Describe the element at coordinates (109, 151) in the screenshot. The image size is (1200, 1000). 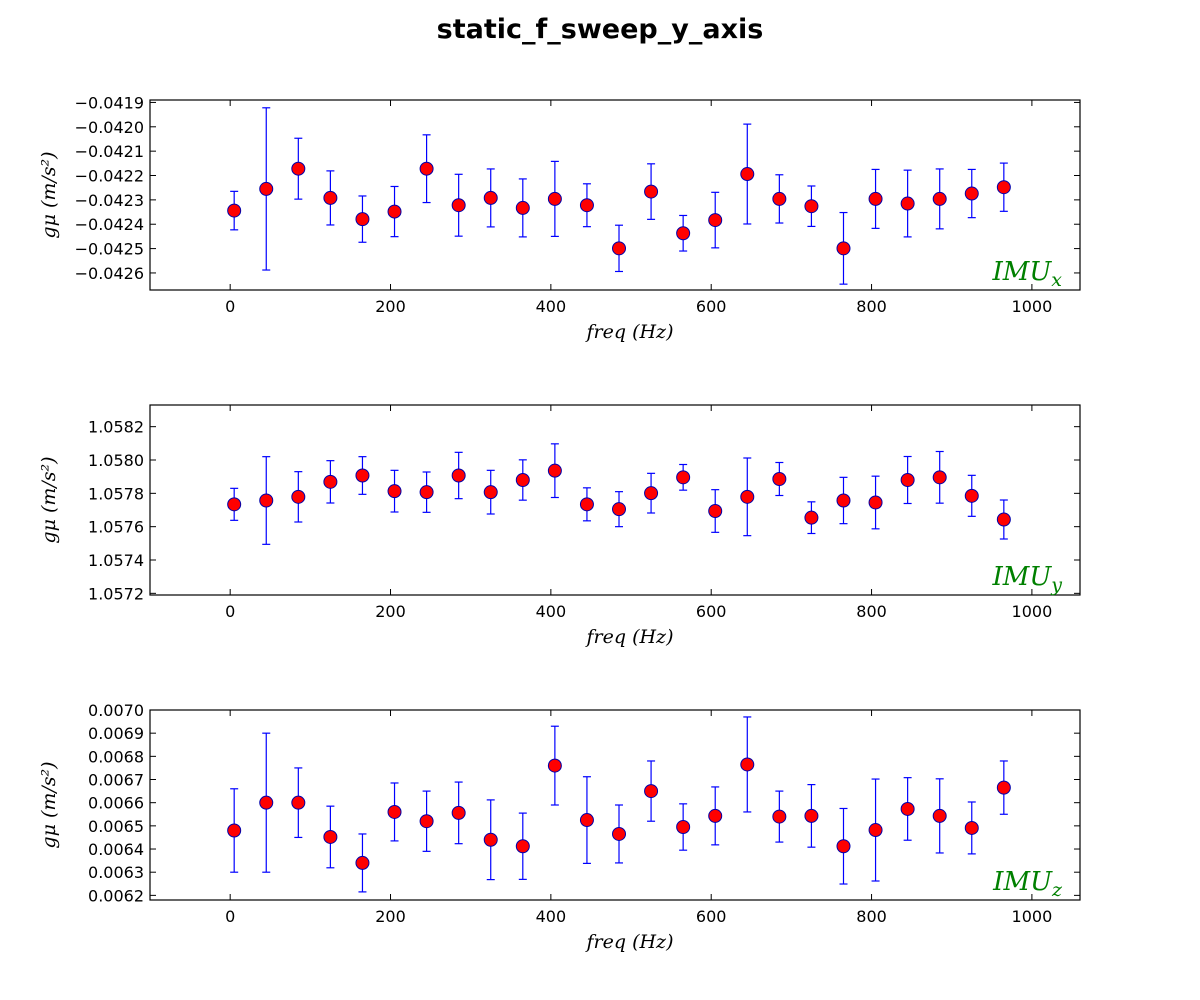
I see `y-tick-label: −0.0421` at that location.